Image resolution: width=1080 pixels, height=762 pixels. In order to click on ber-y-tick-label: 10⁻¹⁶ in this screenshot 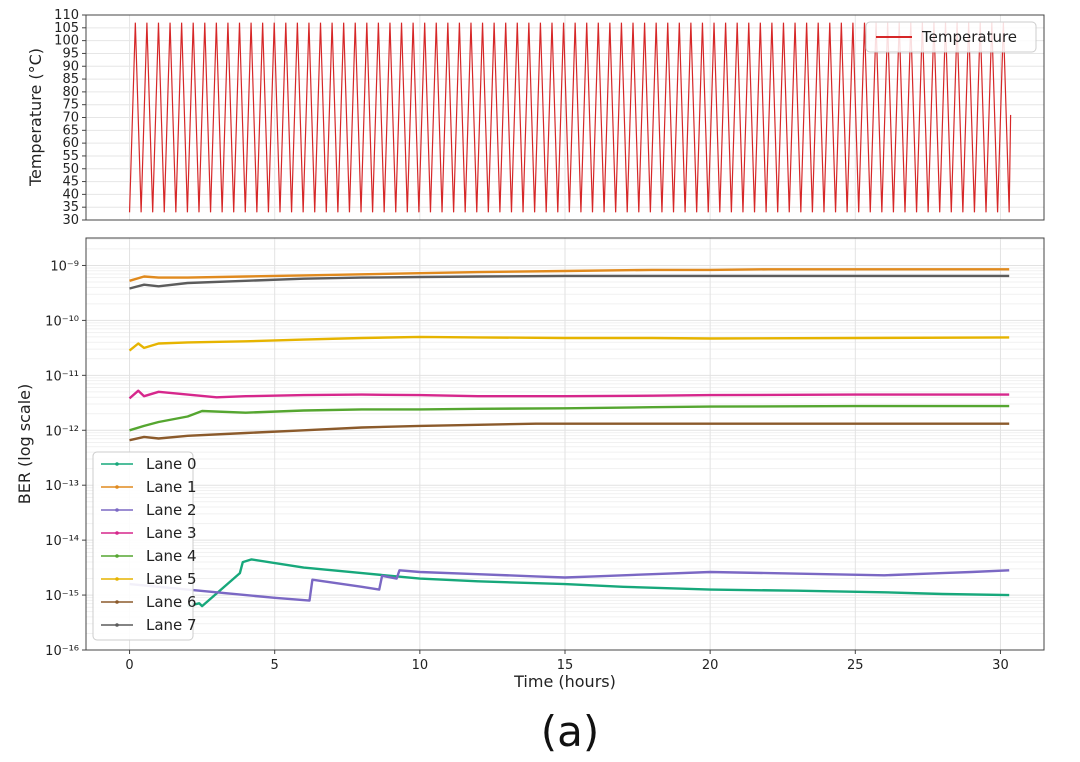, I will do `click(62, 651)`.